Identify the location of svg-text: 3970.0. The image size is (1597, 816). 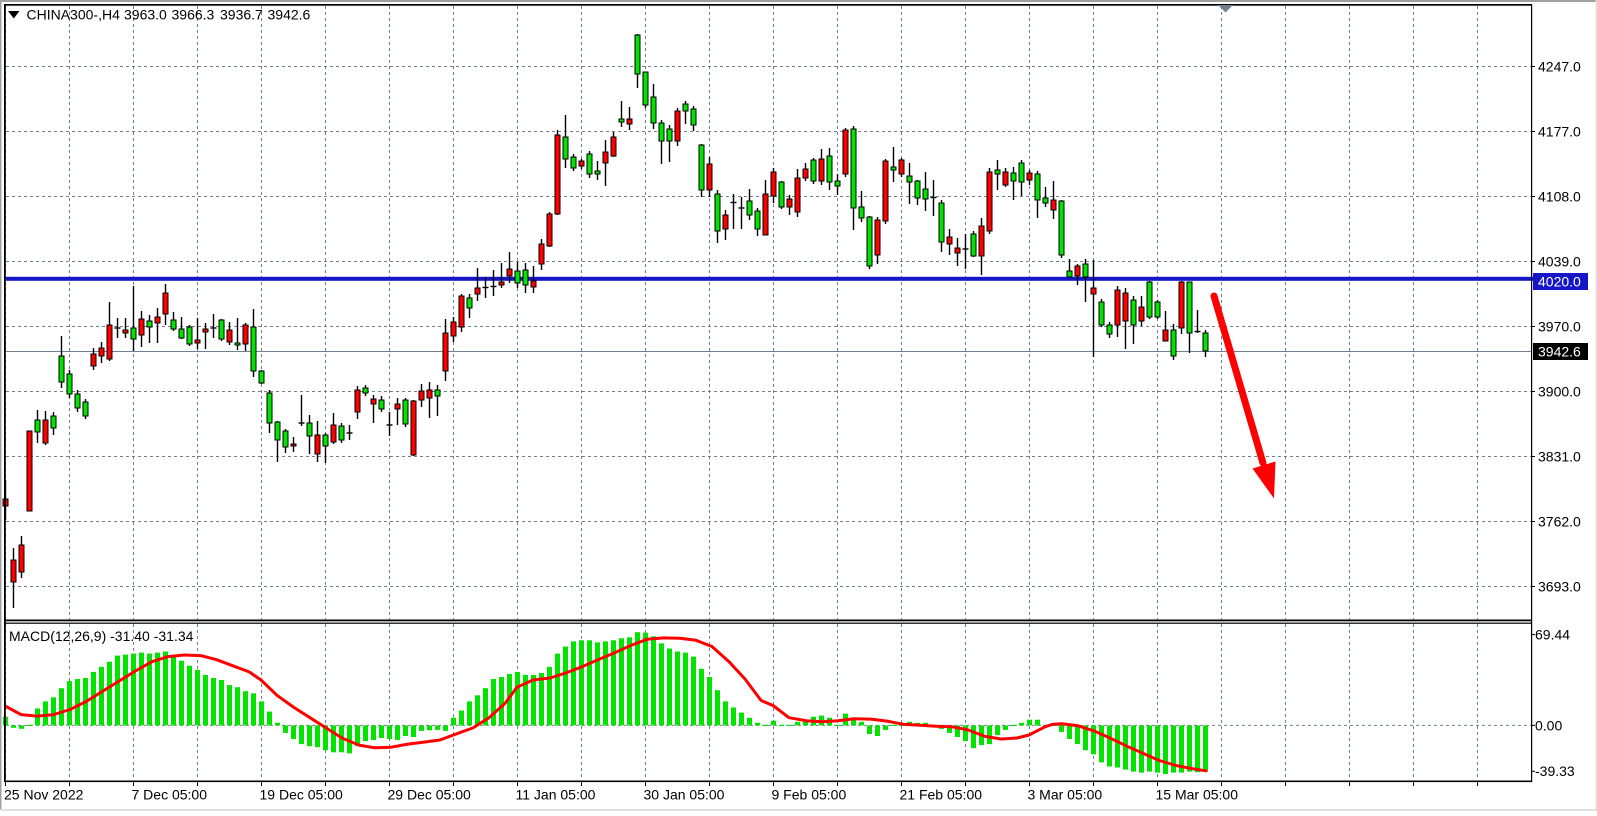
(1559, 327).